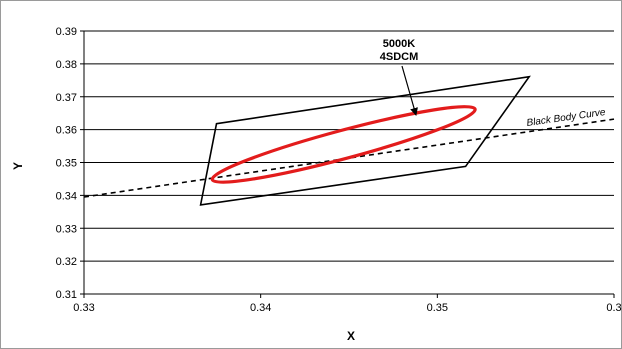 This screenshot has width=622, height=349. What do you see at coordinates (613, 308) in the screenshot?
I see `x-tick-label-3: 0.3` at bounding box center [613, 308].